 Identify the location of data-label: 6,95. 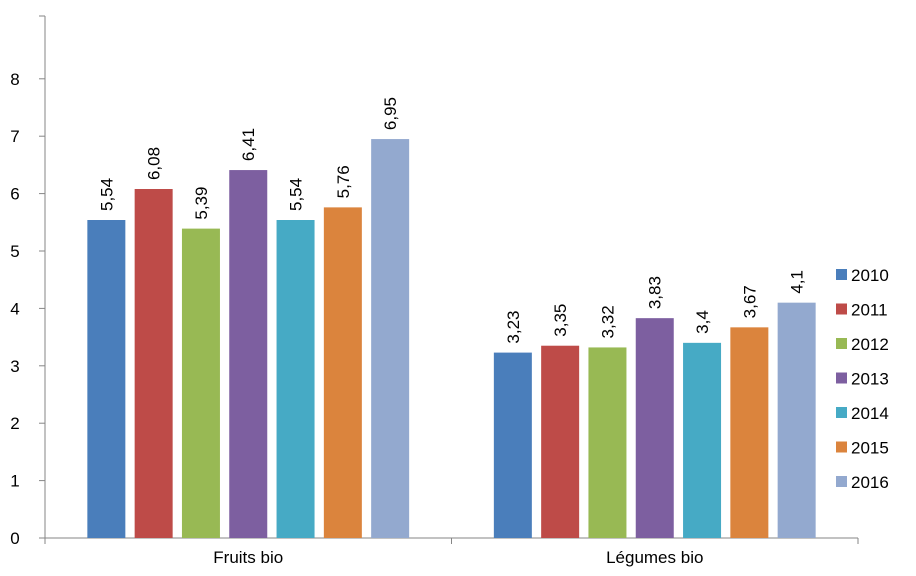
(390, 113).